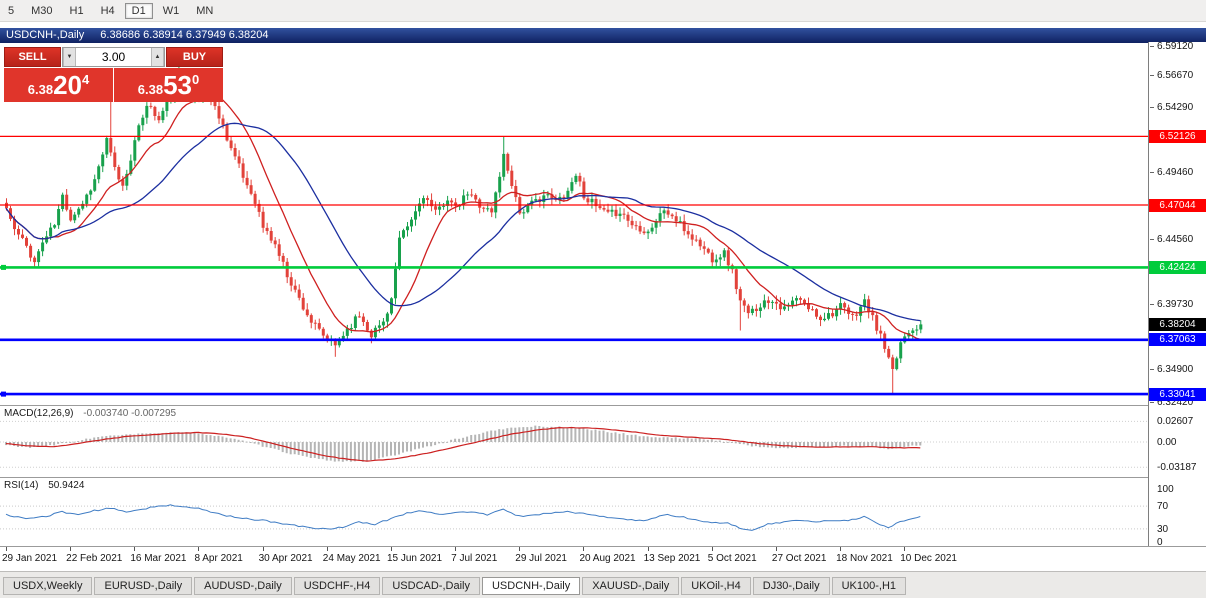  Describe the element at coordinates (67, 85) in the screenshot. I see `sell-price-pips: 20` at that location.